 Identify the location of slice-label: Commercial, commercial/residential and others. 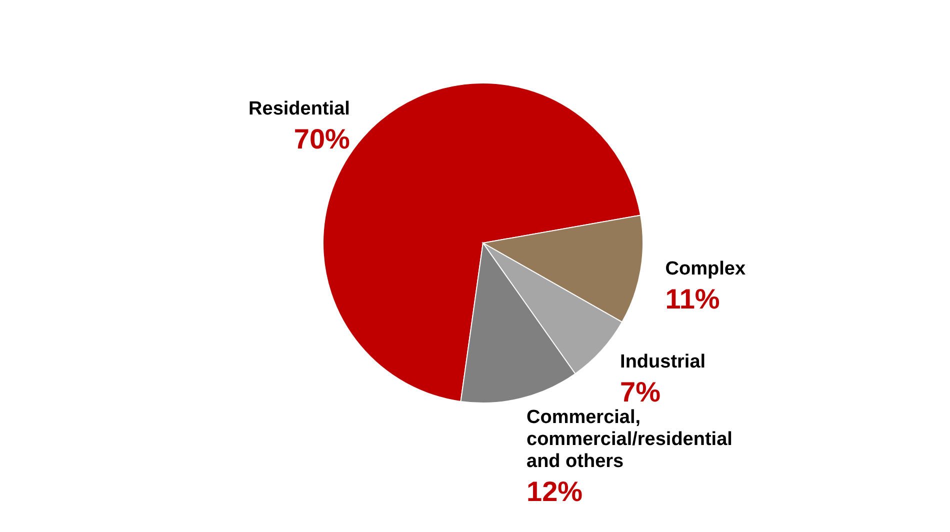
(629, 439).